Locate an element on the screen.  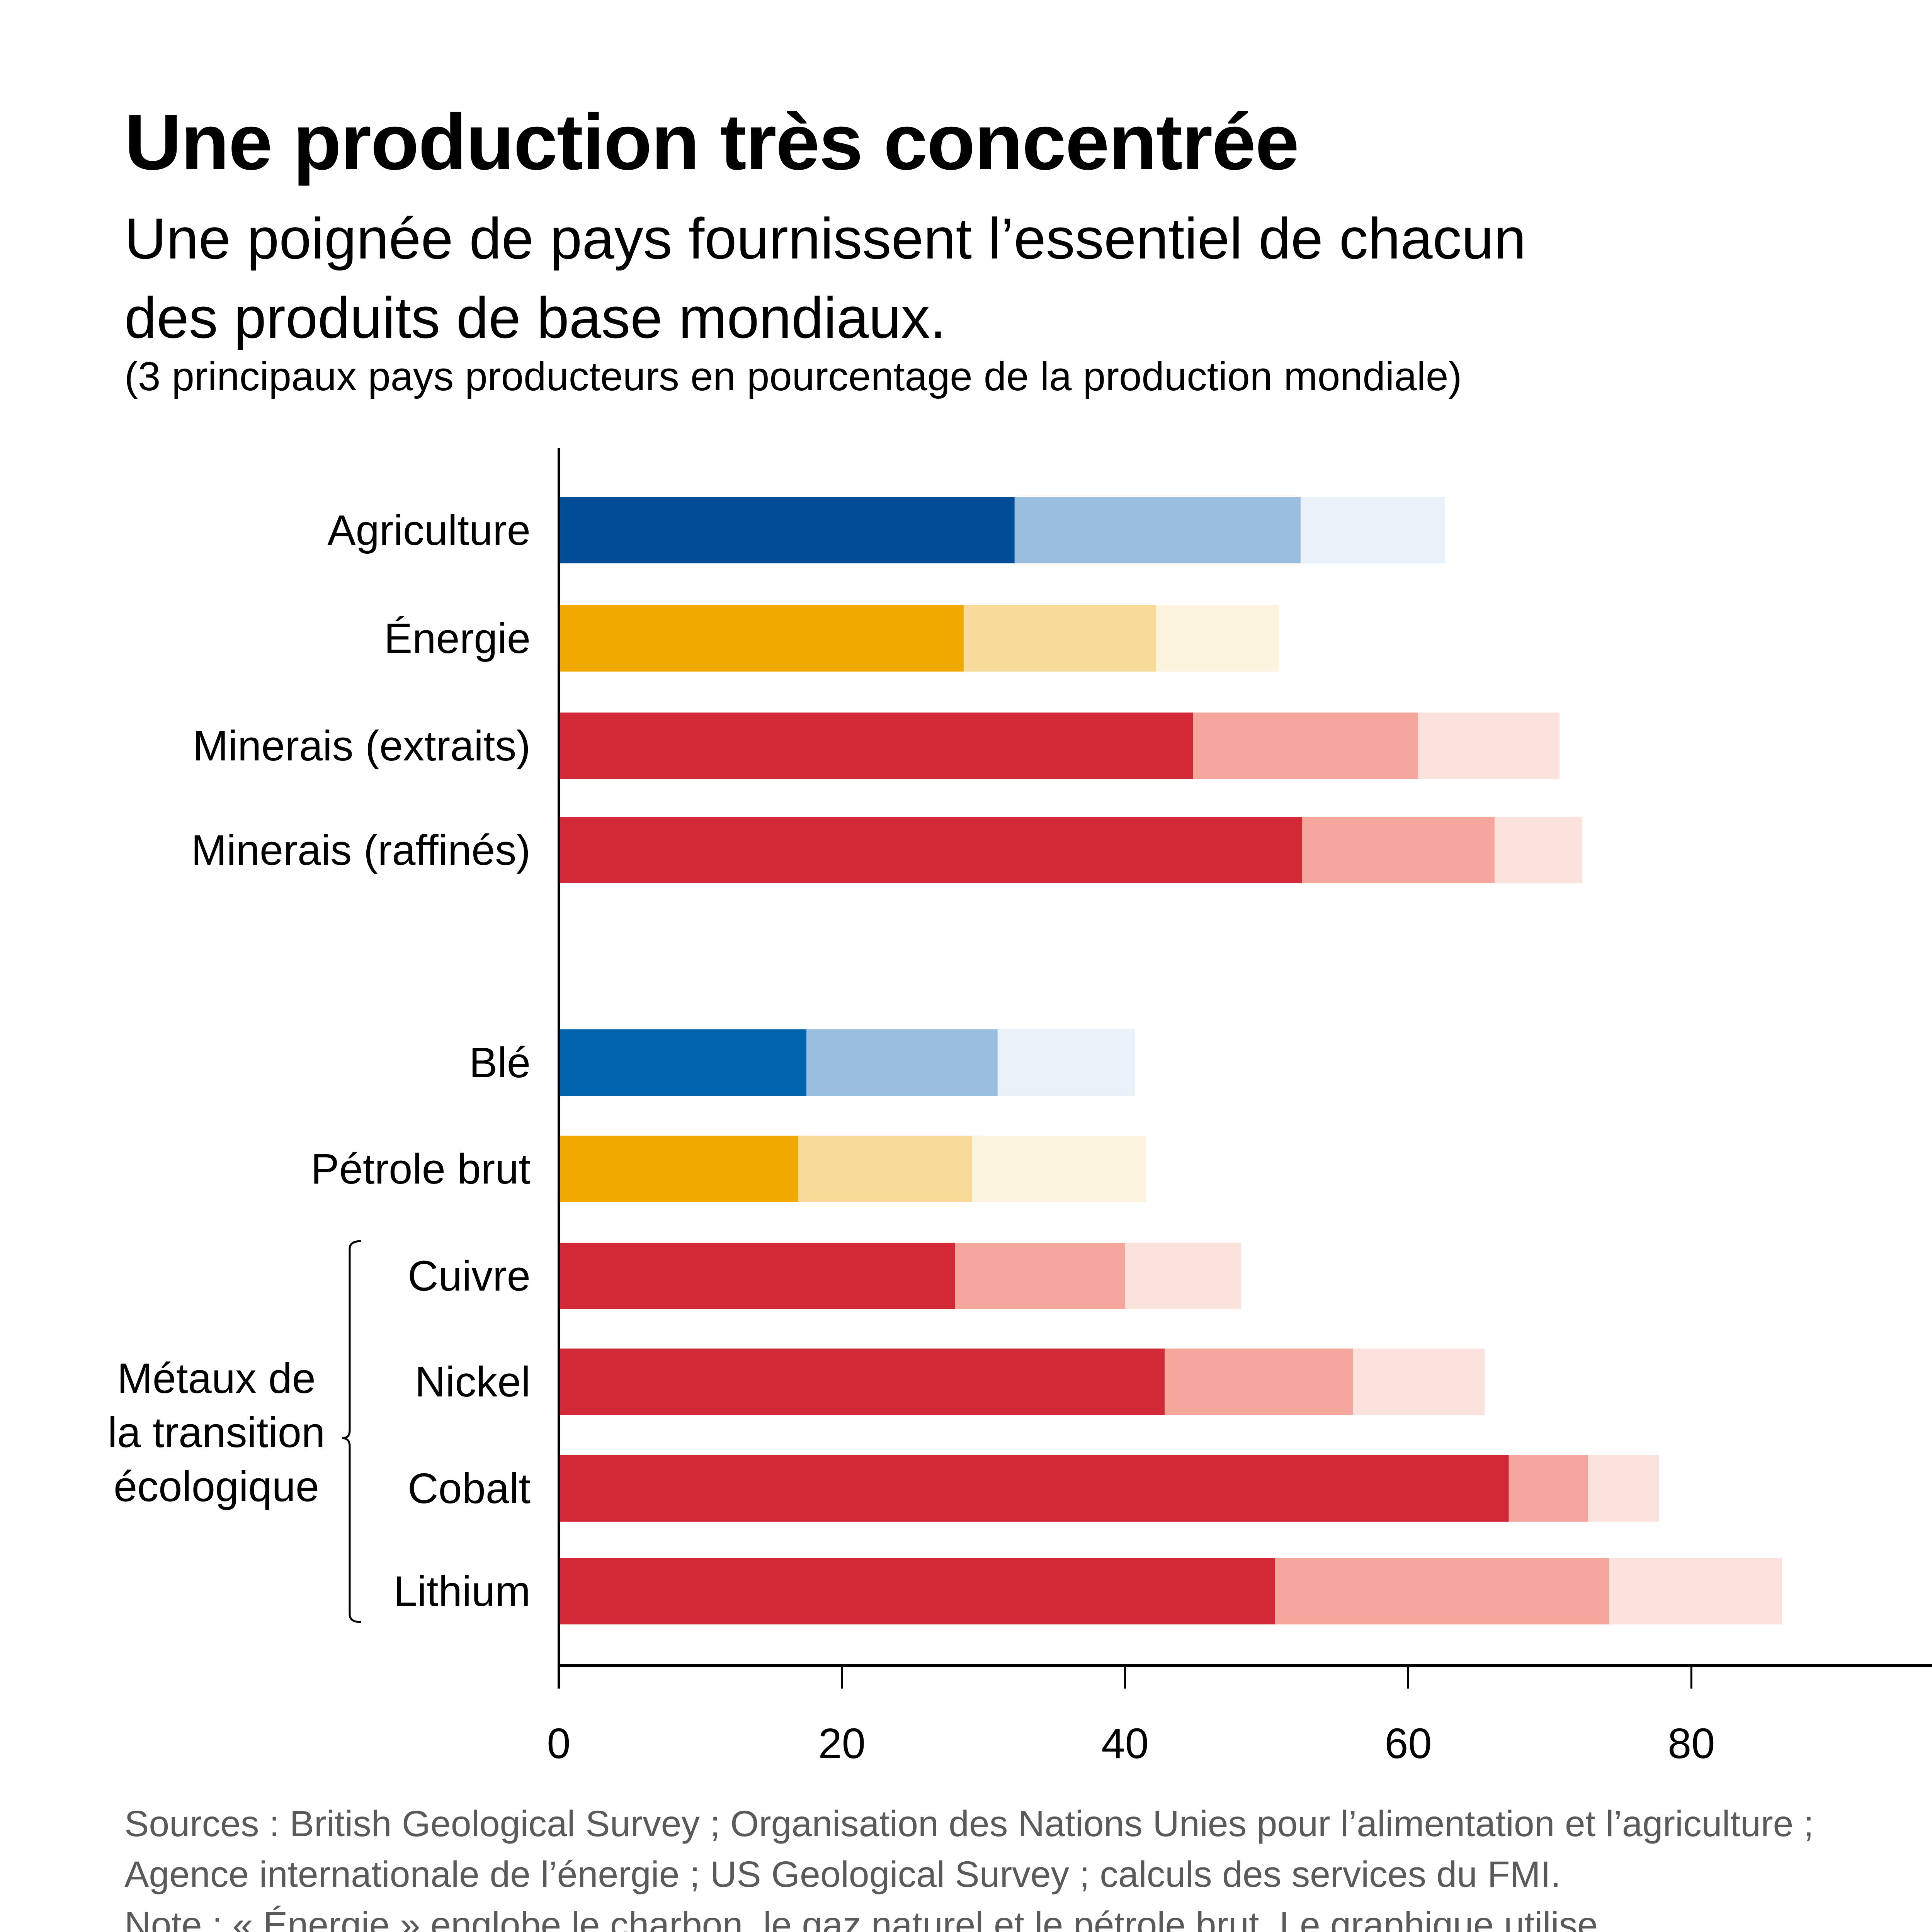
category-label: Pétrole brut is located at coordinates (421, 1169).